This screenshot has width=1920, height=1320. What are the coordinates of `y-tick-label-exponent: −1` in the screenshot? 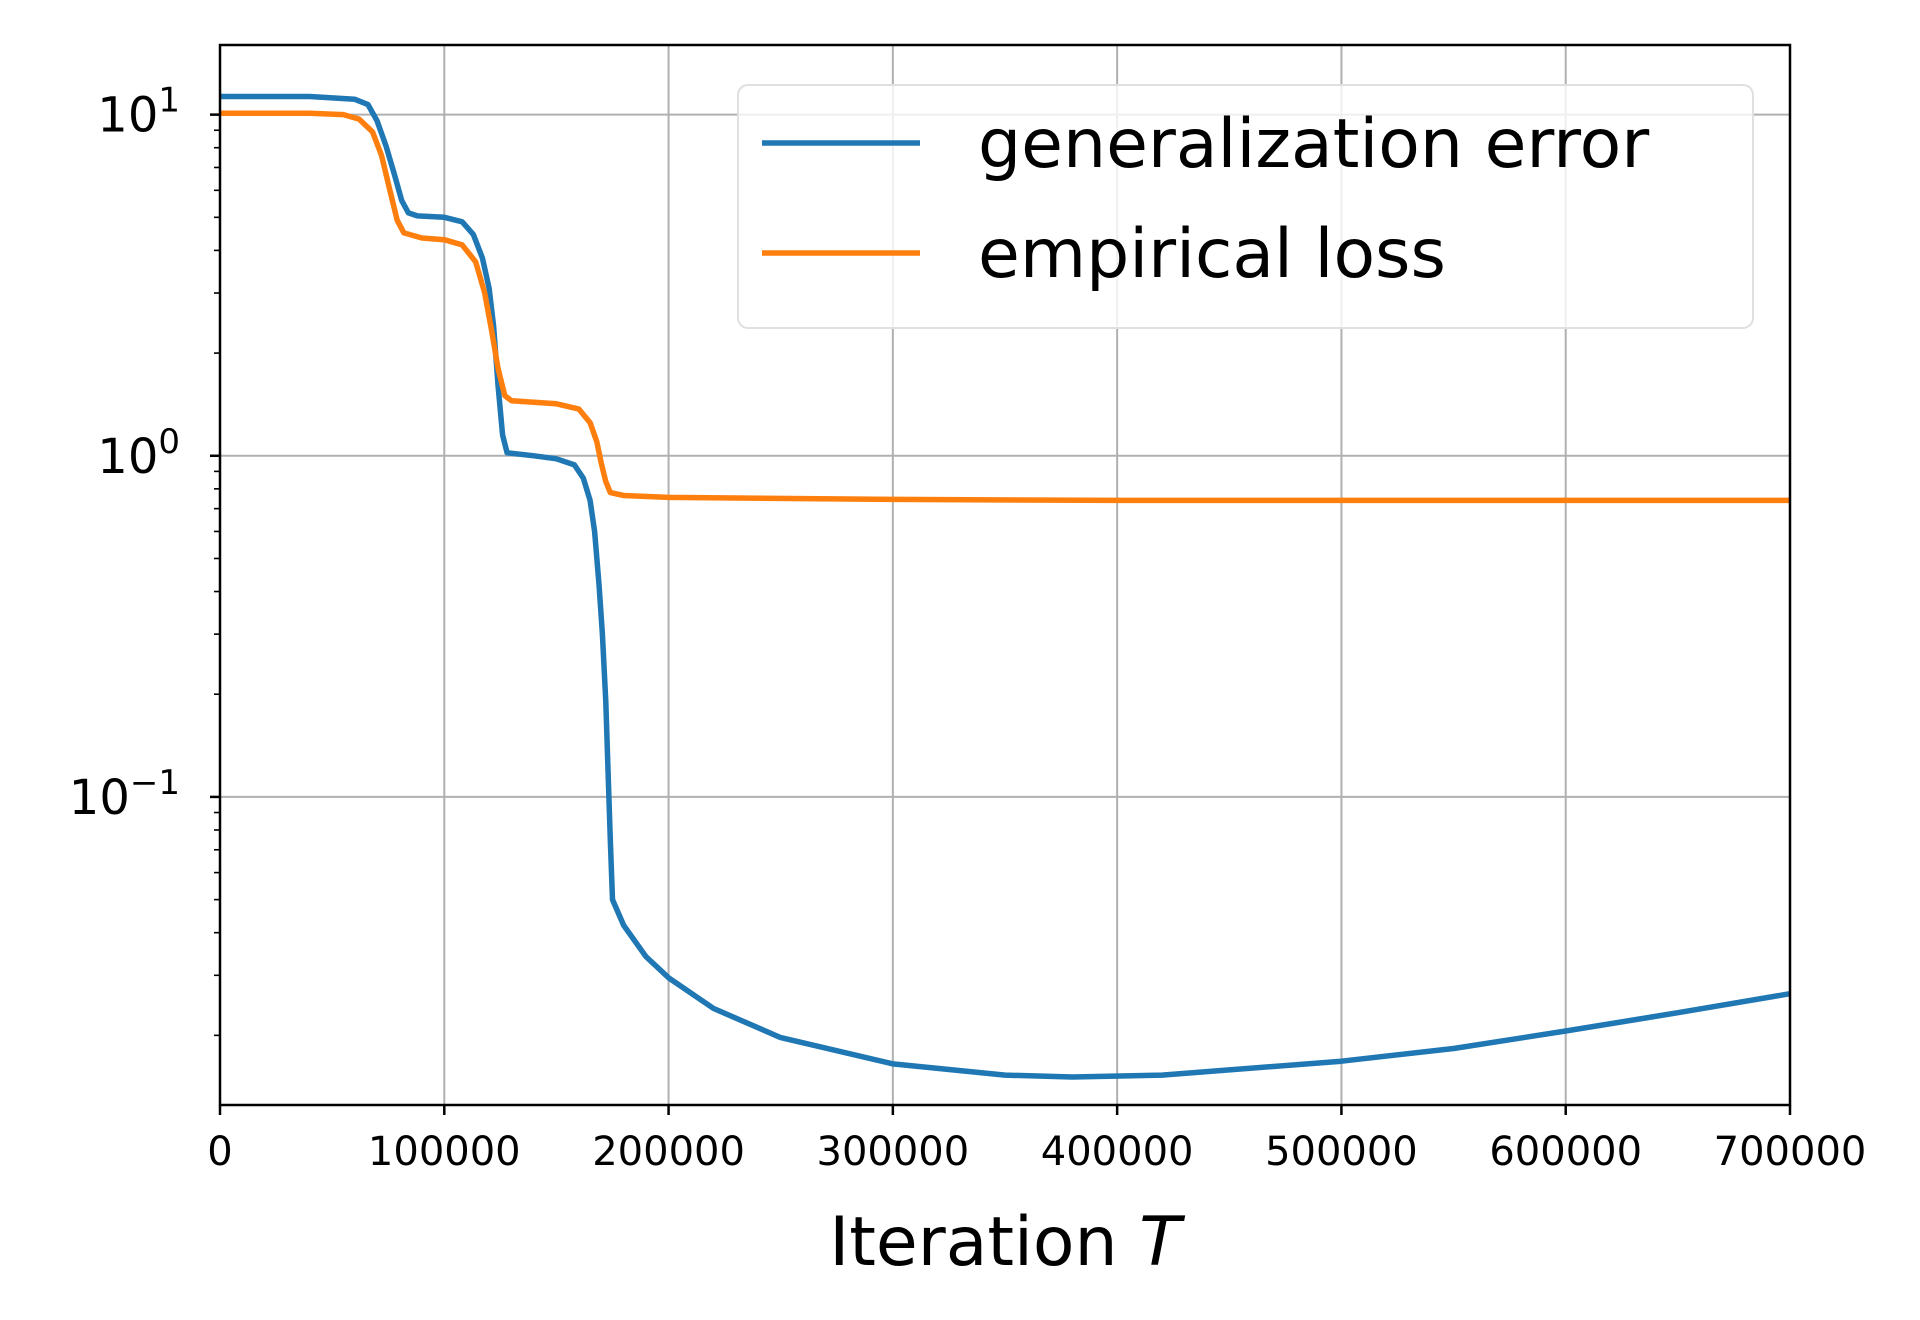 It's located at (155, 783).